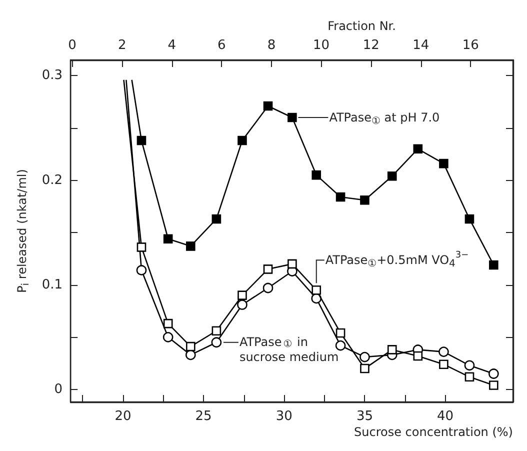 The height and width of the screenshot is (451, 527). What do you see at coordinates (123, 416) in the screenshot?
I see `x-tick-label: 20` at bounding box center [123, 416].